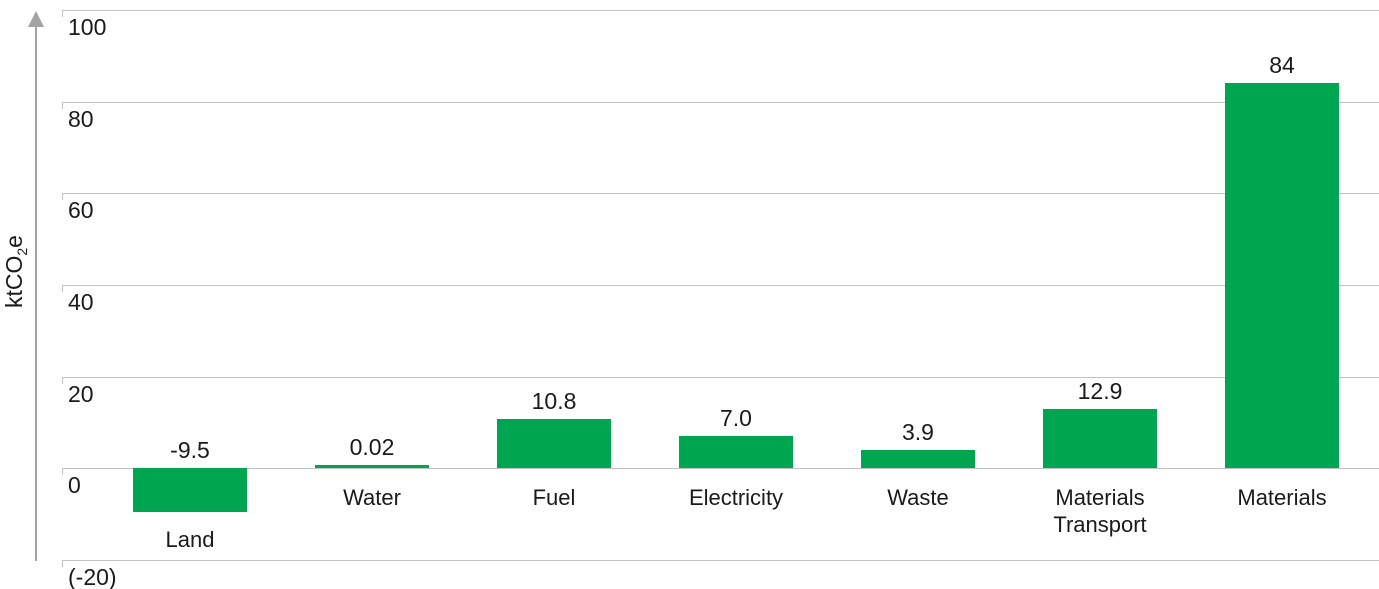  What do you see at coordinates (14, 281) in the screenshot?
I see `y-axis-title-pre: ktCO` at bounding box center [14, 281].